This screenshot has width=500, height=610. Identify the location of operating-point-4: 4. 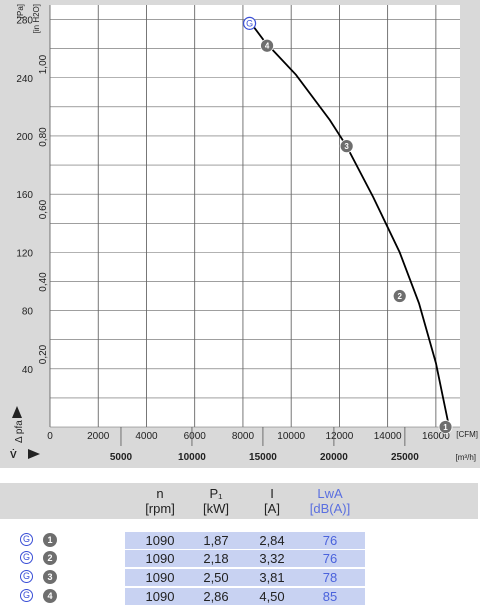
(267, 45).